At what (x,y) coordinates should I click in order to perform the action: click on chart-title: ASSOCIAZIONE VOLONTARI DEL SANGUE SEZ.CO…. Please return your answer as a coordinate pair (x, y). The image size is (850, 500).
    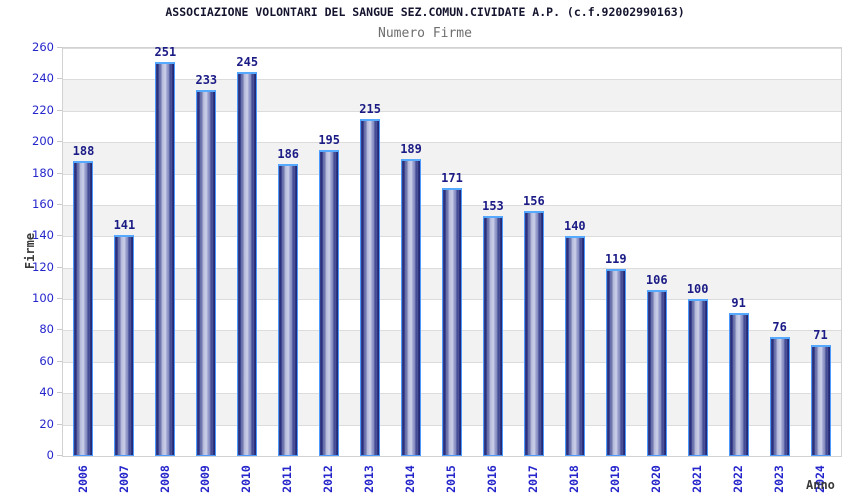
    Looking at the image, I should click on (425, 12).